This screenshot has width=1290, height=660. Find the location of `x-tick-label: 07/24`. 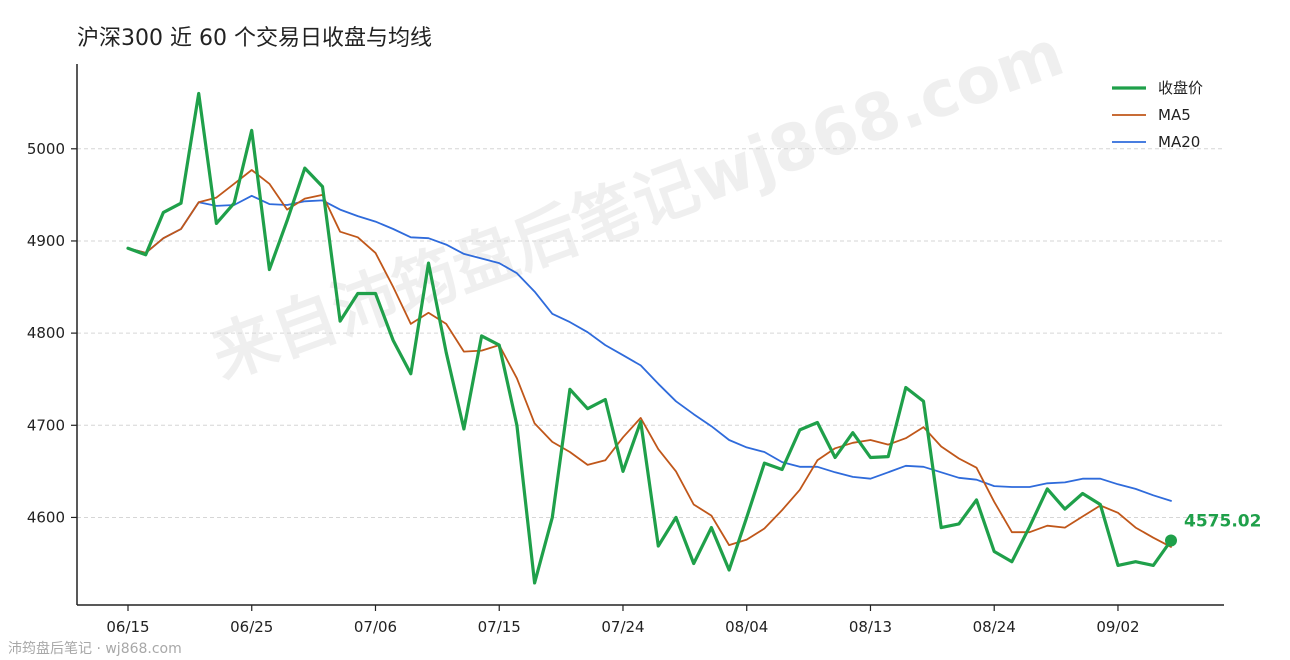

x-tick-label: 07/24 is located at coordinates (622, 627).